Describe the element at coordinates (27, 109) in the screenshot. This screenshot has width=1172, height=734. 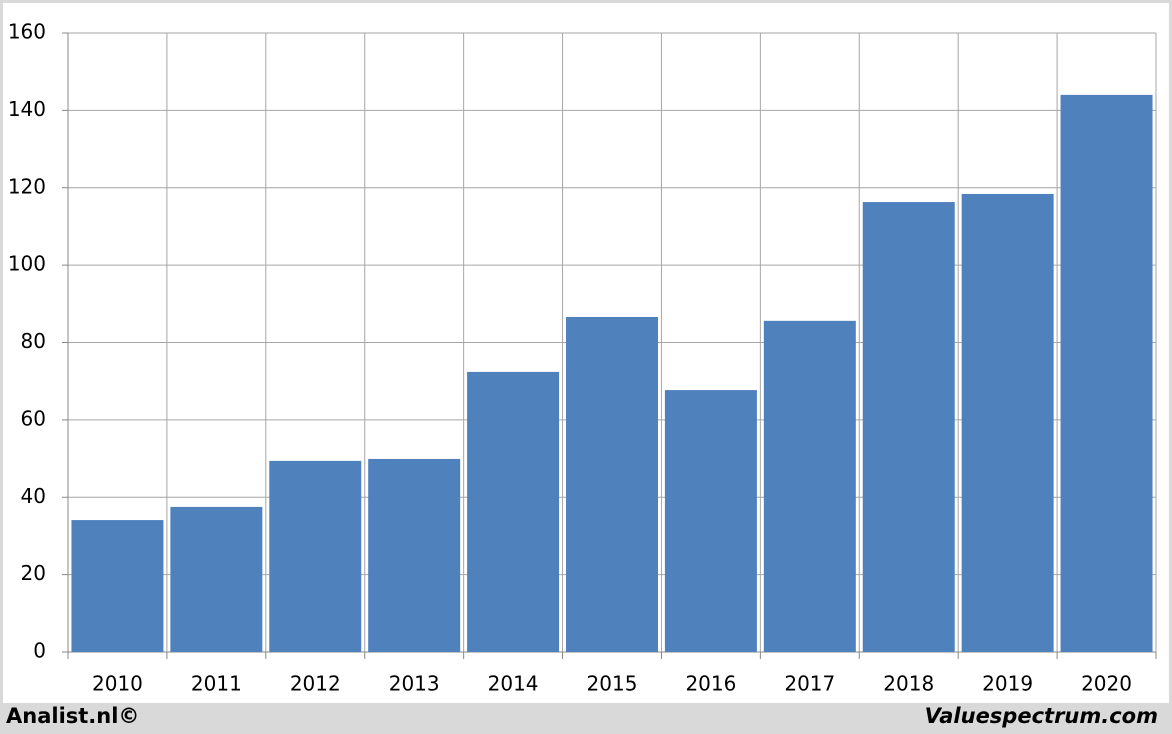
I see `y-tick-label: 140` at that location.